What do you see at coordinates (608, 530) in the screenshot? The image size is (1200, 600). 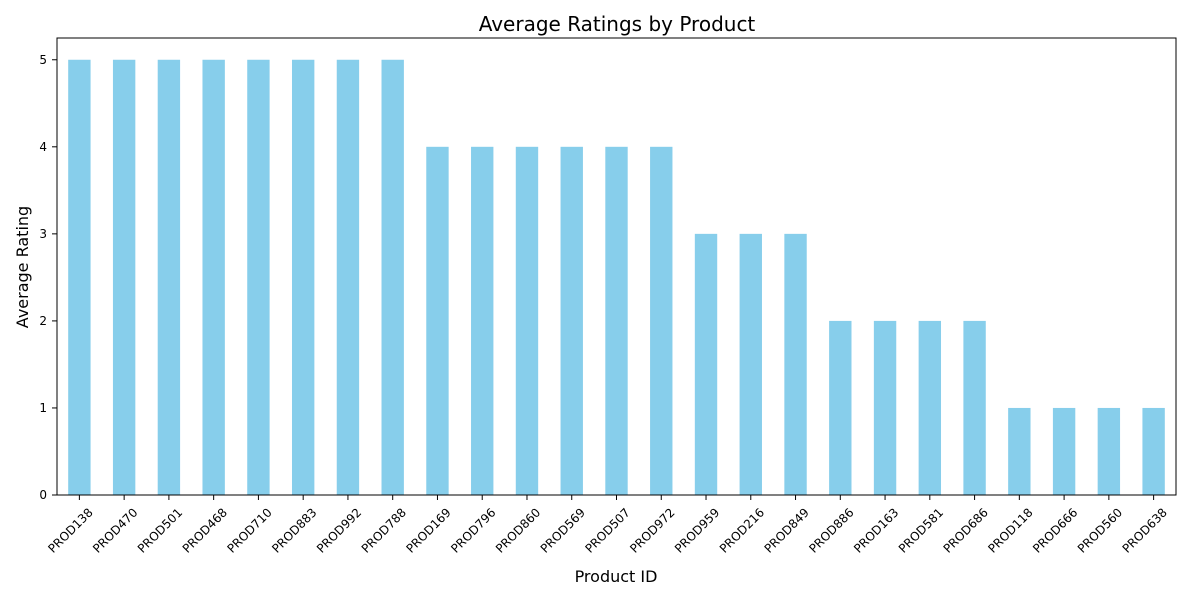 I see `x-tick-label: PROD507` at bounding box center [608, 530].